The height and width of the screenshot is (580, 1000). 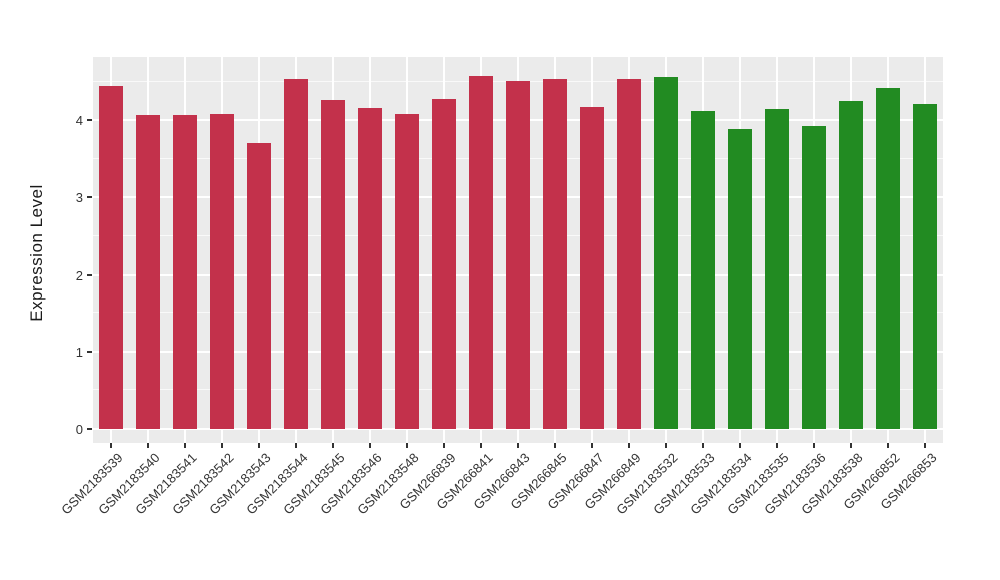 What do you see at coordinates (887, 258) in the screenshot?
I see `bar-GSM266852` at bounding box center [887, 258].